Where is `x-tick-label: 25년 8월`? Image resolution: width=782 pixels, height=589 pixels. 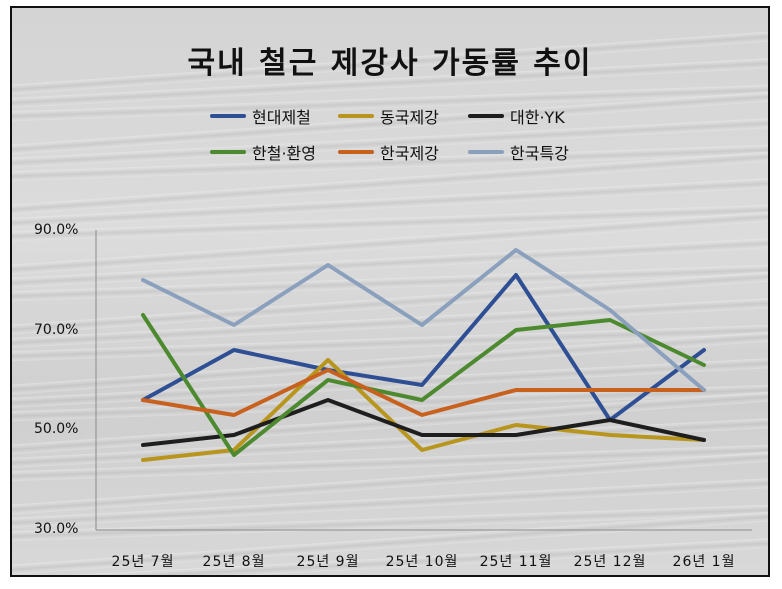 x-tick-label: 25년 8월 is located at coordinates (234, 562).